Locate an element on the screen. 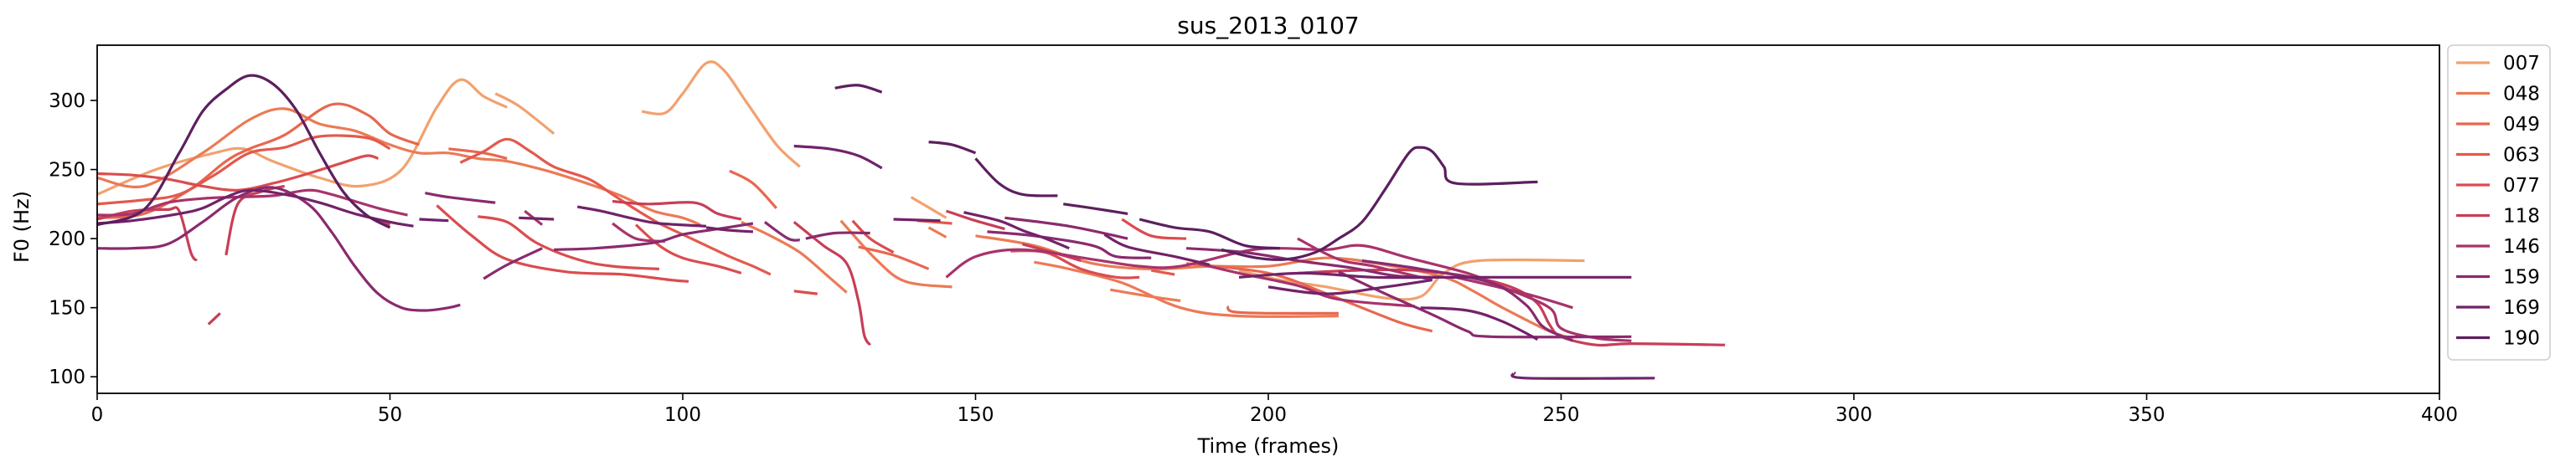 Image resolution: width=2576 pixels, height=472 pixels. x-axis-ticks: 0 50 100 150 200 250 300 350 400 is located at coordinates (1274, 409).